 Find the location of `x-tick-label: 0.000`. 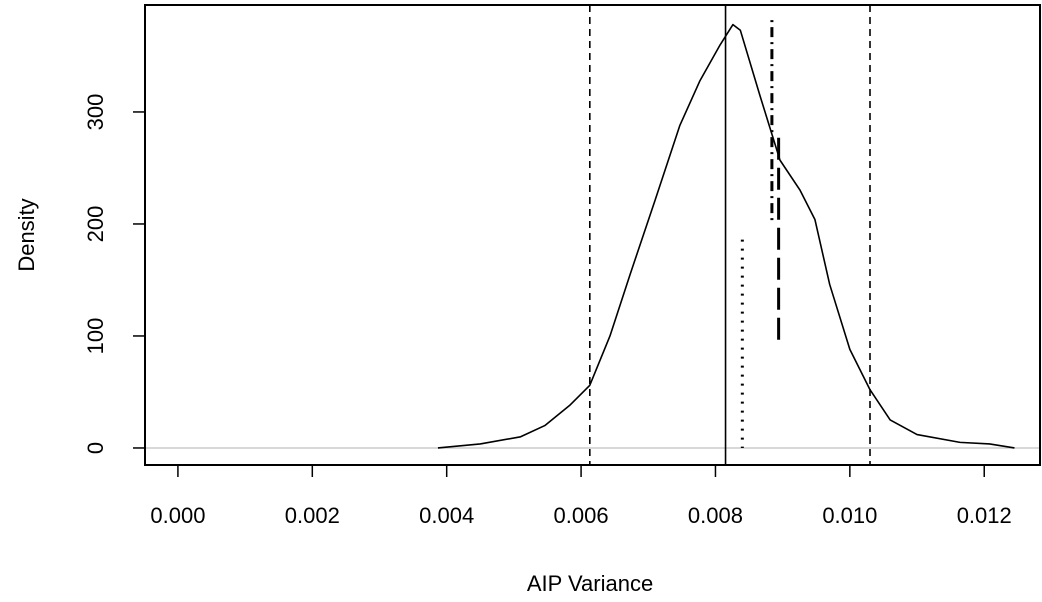

x-tick-label: 0.000 is located at coordinates (177, 515).